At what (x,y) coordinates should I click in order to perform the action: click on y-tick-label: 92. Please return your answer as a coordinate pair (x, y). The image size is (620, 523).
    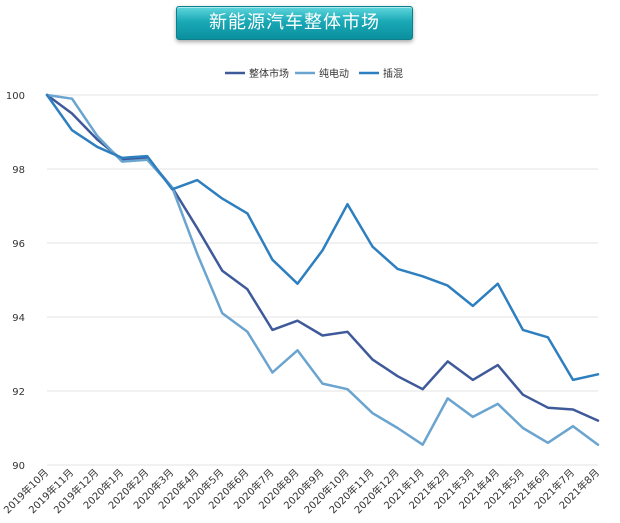
    Looking at the image, I should click on (18, 392).